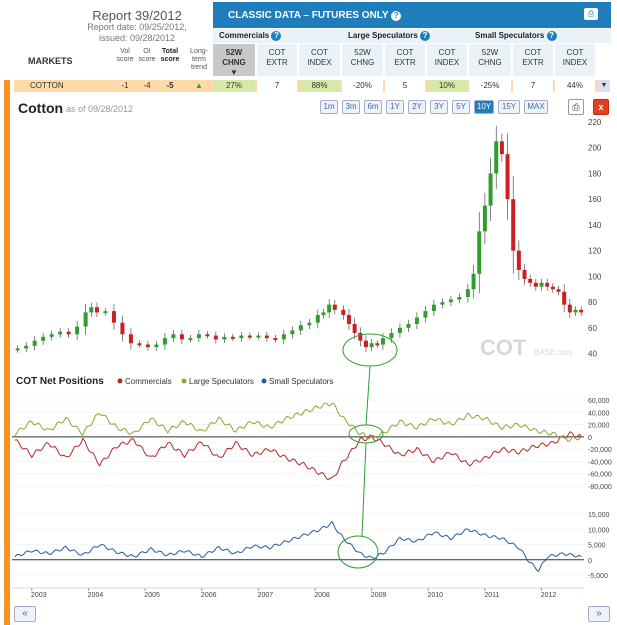  I want to click on net-positions-title: COT Net Positions, so click(60, 381).